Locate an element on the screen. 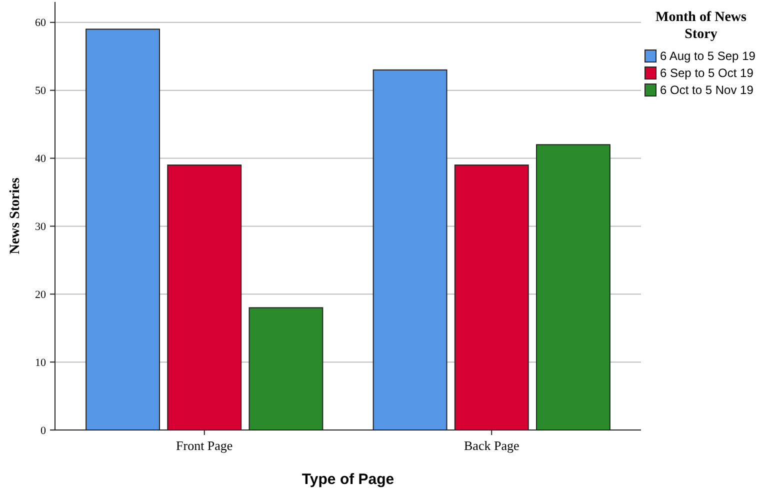 The width and height of the screenshot is (769, 491). x-tick-label: Front Page is located at coordinates (204, 445).